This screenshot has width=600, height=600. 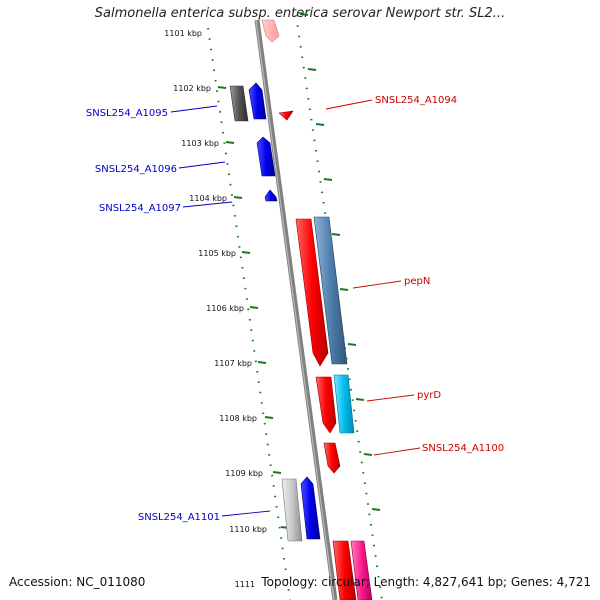 What do you see at coordinates (257, 101) in the screenshot?
I see `gene-a1095` at bounding box center [257, 101].